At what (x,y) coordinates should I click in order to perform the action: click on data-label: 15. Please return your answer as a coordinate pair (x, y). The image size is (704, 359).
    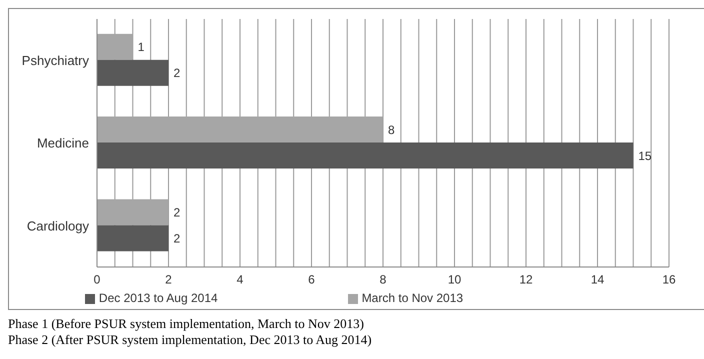
    Looking at the image, I should click on (645, 155).